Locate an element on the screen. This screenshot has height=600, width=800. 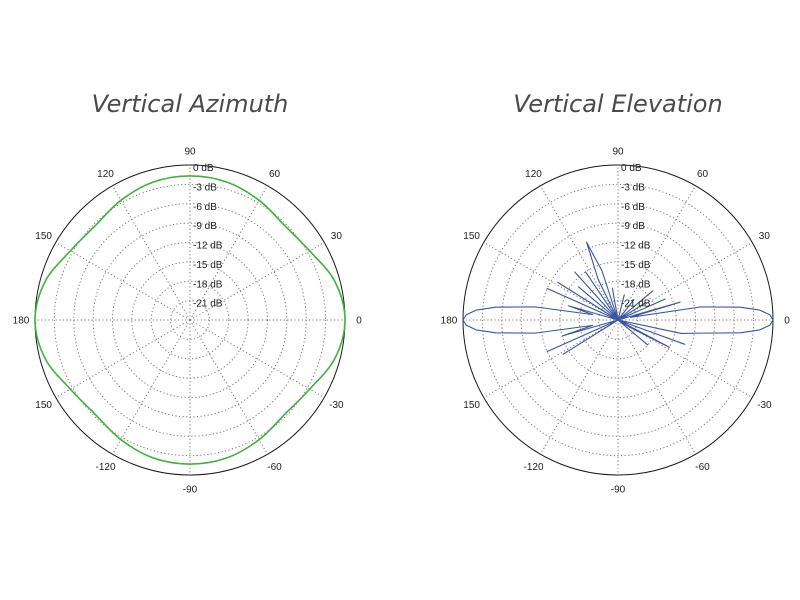
chart-title: Vertical Elevation is located at coordinates (617, 104).